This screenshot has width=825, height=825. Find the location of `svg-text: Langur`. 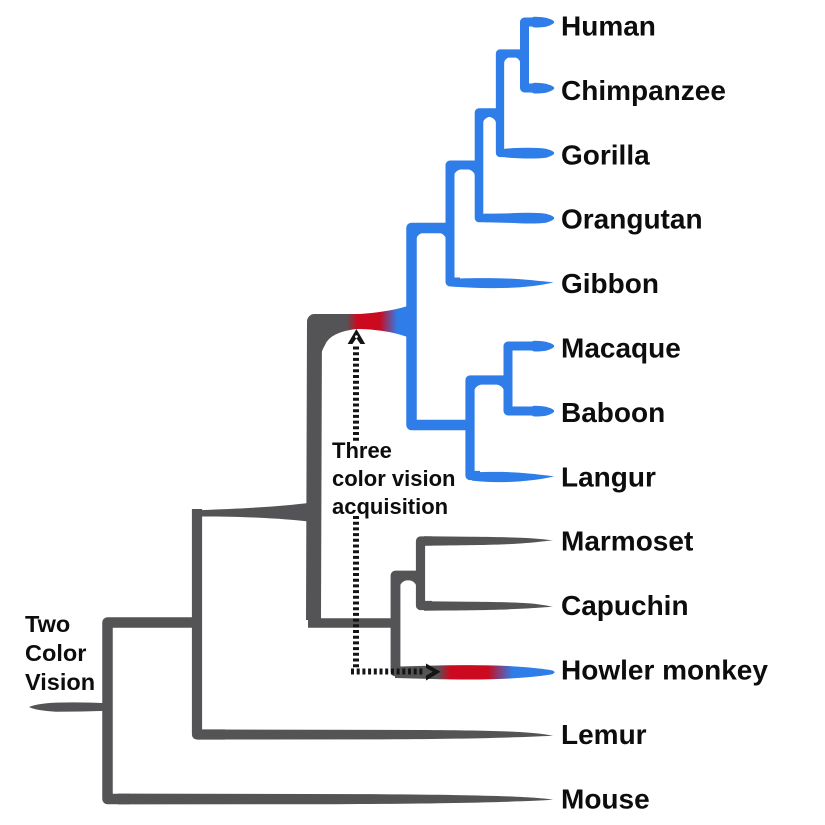

svg-text: Langur is located at coordinates (608, 476).